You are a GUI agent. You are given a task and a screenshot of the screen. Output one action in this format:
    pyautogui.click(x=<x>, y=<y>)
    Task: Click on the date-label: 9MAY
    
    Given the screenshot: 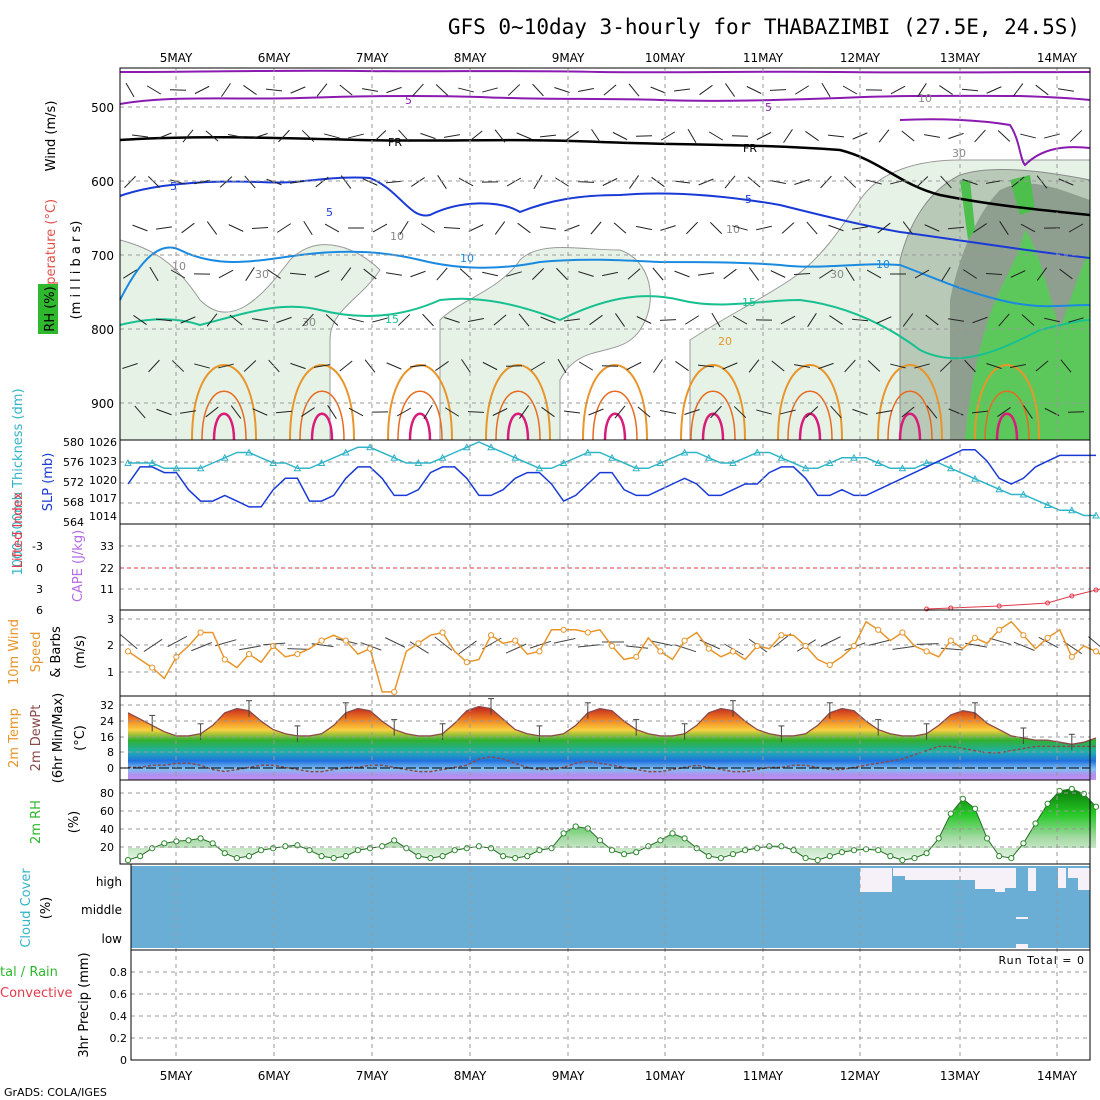 What is the action you would take?
    pyautogui.click(x=568, y=58)
    